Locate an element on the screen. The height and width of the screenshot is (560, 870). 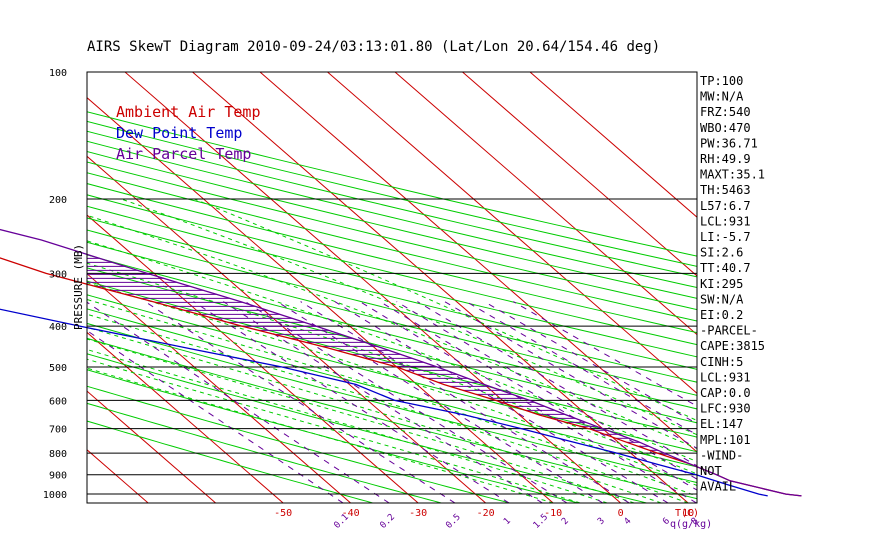
pressure-tick-label: 500 is located at coordinates (58, 368).